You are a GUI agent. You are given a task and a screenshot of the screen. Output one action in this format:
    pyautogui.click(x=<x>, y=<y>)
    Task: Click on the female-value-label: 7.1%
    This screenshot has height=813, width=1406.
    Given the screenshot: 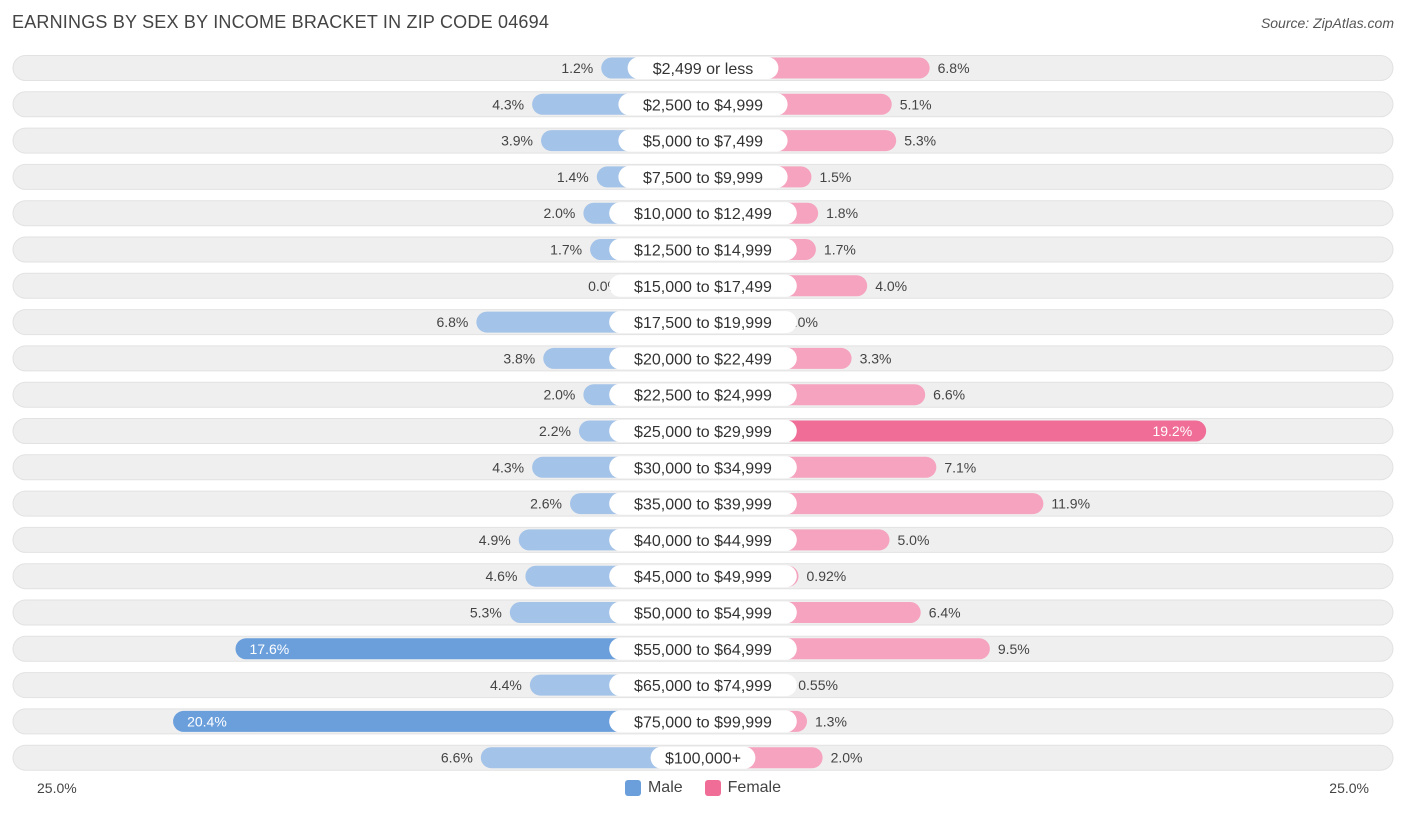 What is the action you would take?
    pyautogui.click(x=960, y=467)
    